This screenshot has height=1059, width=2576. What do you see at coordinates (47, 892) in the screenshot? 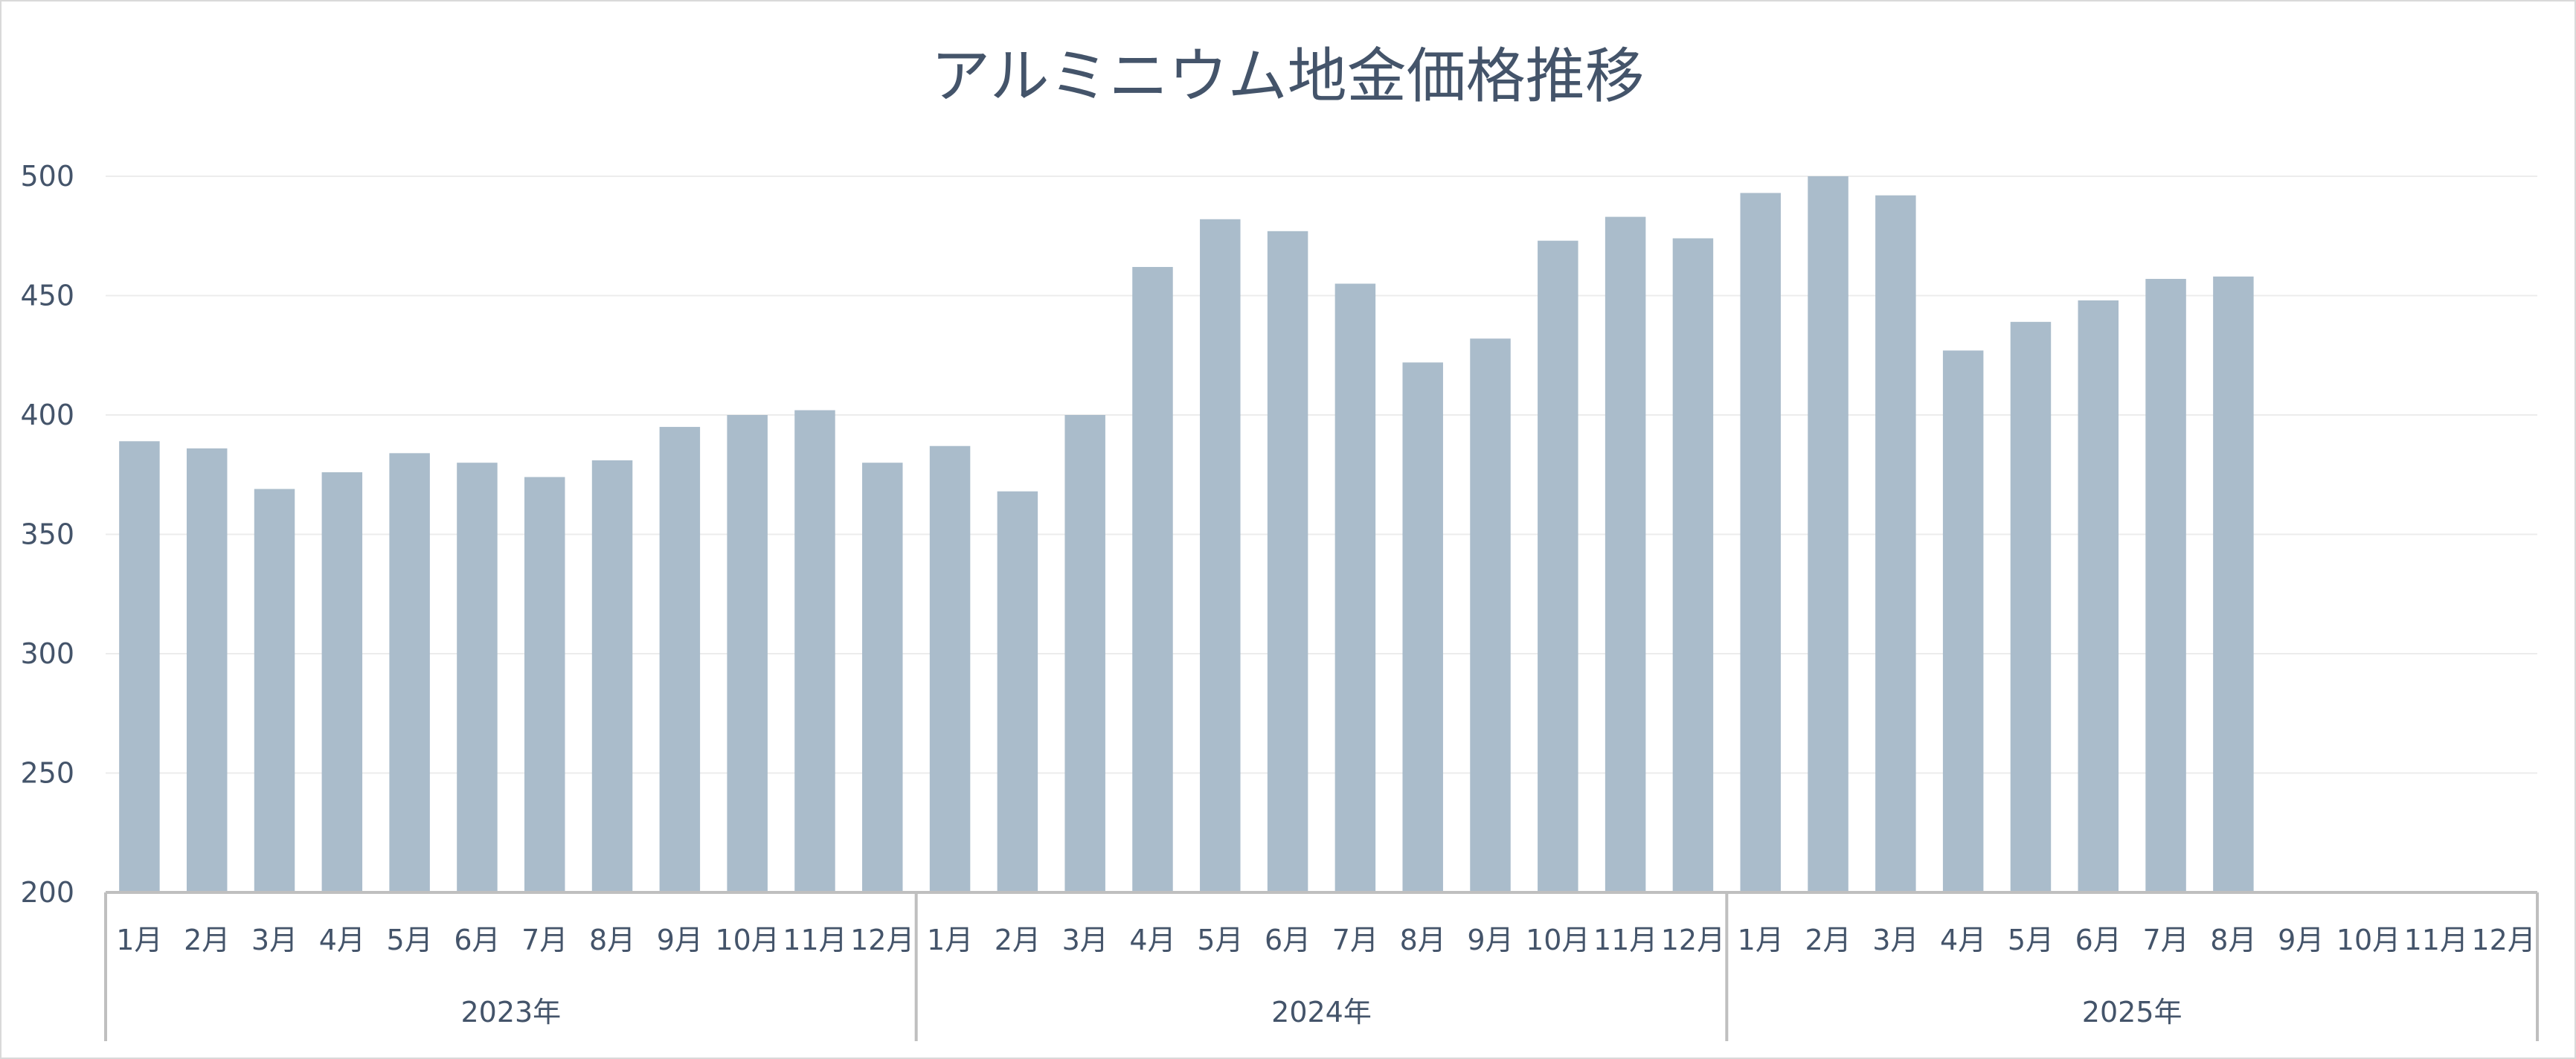
I see `y-tick-label: 200` at bounding box center [47, 892].